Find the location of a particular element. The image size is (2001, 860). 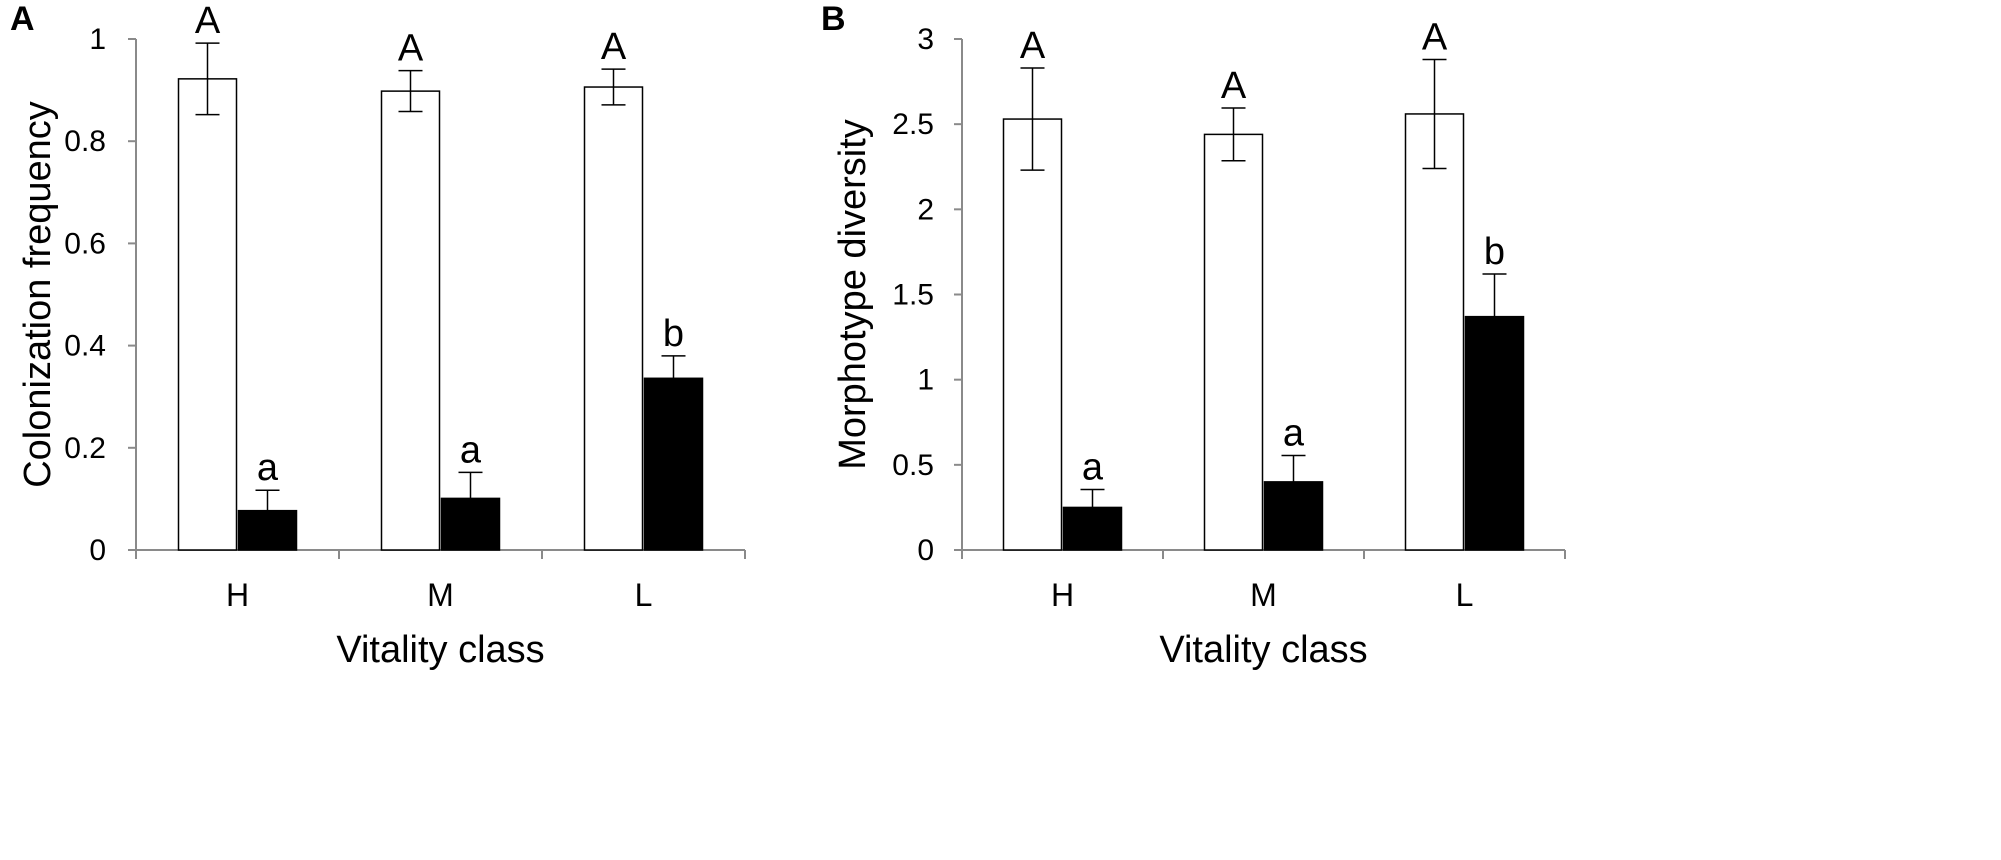

y-axis-title: Colonization frequency is located at coordinates (38, 294).